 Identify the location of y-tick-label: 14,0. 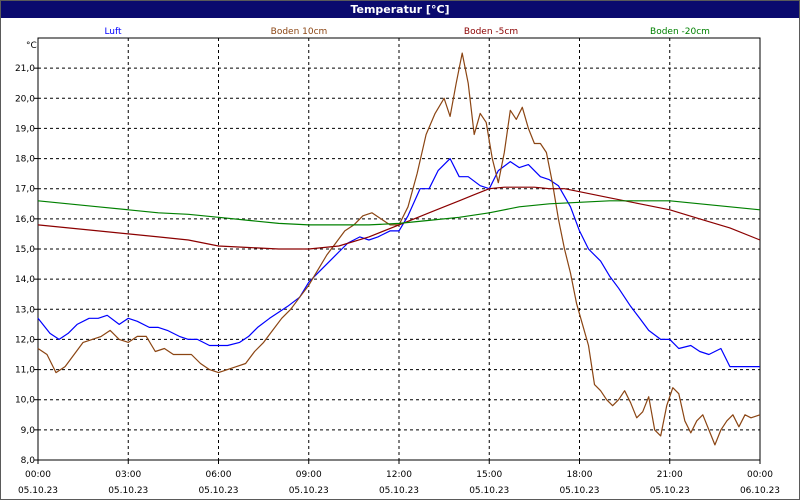
(25, 280).